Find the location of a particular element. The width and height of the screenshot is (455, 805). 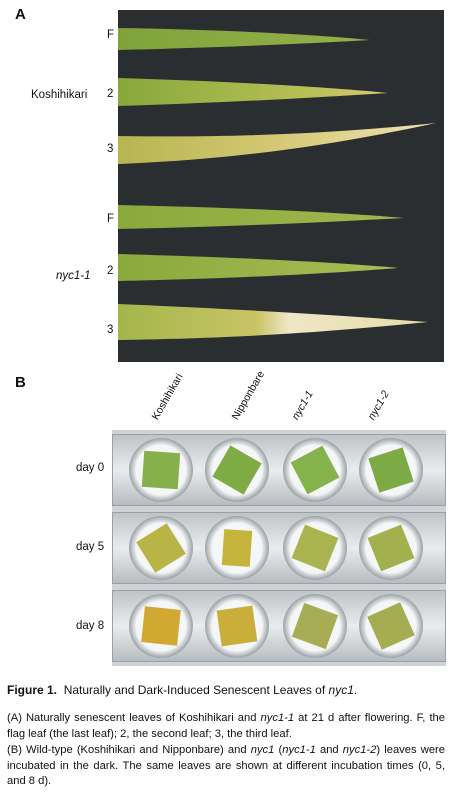

caption-a-italic: nyc1-1 is located at coordinates (277, 718).